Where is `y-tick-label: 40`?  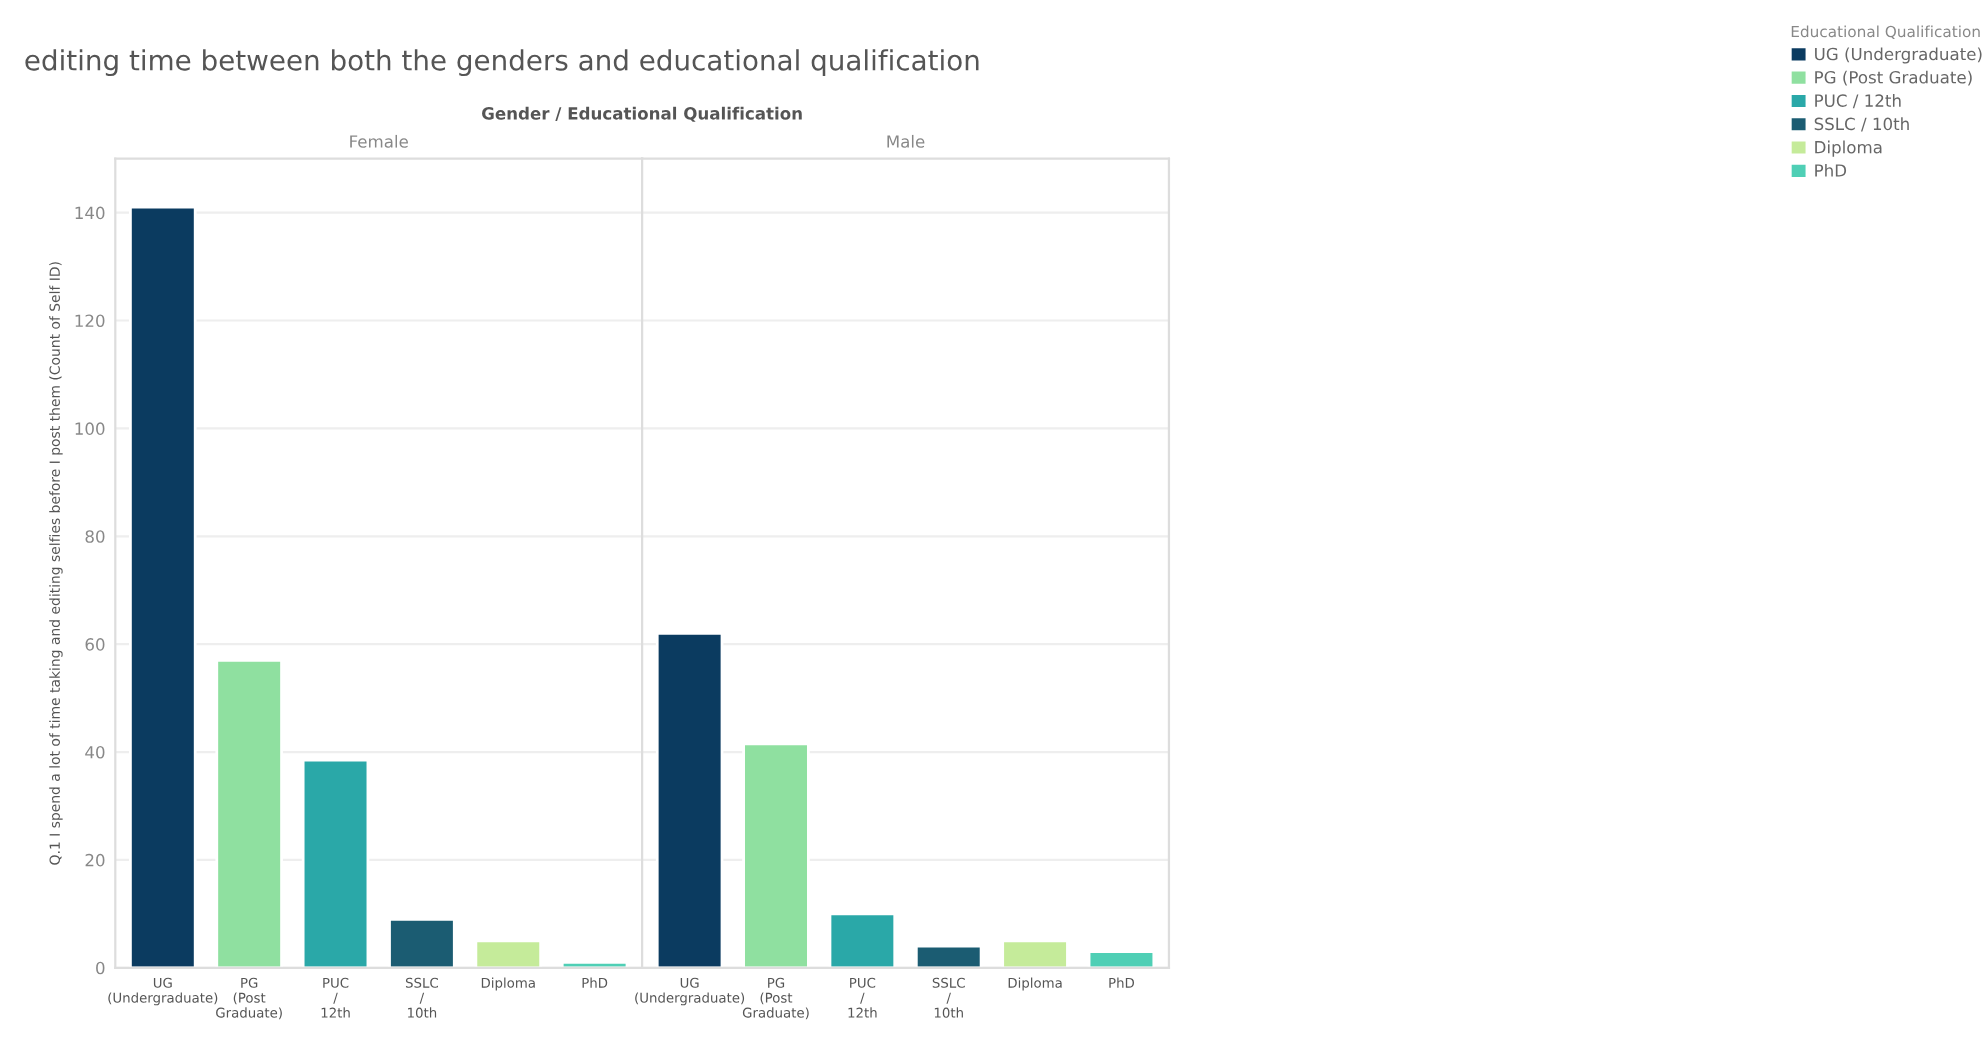 y-tick-label: 40 is located at coordinates (95, 752).